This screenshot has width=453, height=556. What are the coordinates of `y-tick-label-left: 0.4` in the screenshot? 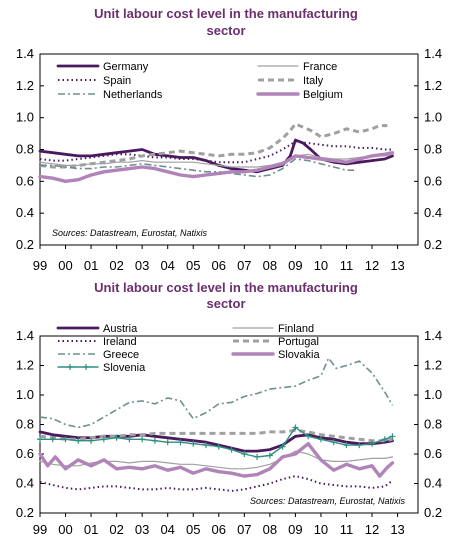 It's located at (25, 212).